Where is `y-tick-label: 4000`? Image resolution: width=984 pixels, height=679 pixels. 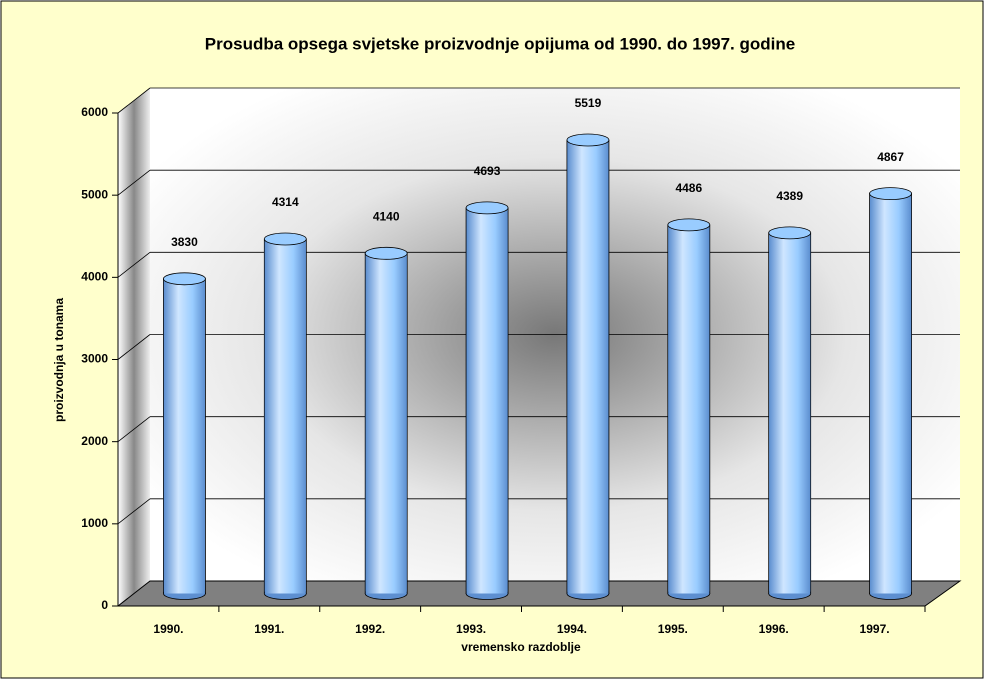
y-tick-label: 4000 is located at coordinates (94, 277).